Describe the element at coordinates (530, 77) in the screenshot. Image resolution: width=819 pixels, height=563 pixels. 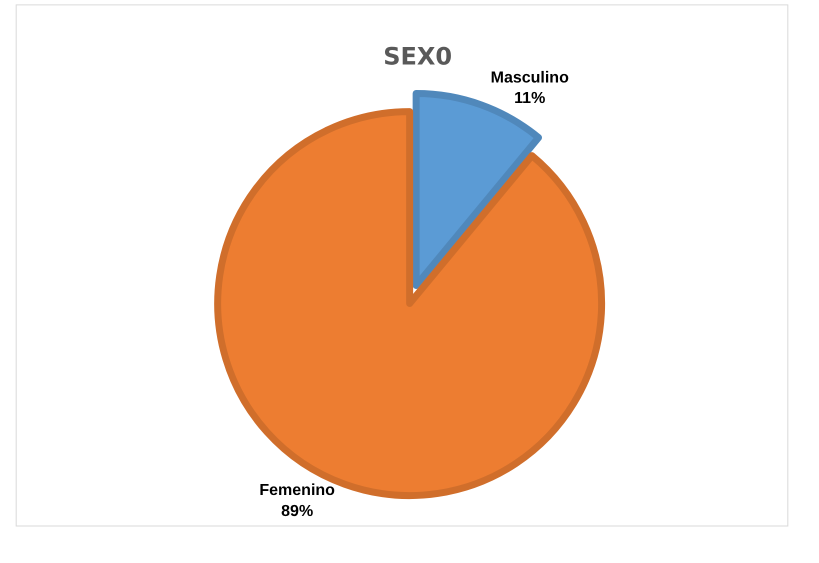
I see `slice-label: Masculino` at that location.